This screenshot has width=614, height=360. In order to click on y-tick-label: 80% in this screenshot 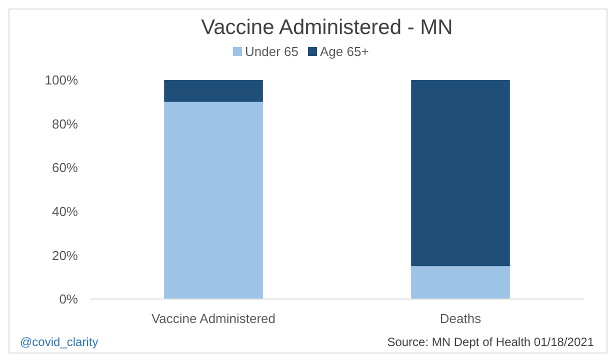, I will do `click(65, 124)`.